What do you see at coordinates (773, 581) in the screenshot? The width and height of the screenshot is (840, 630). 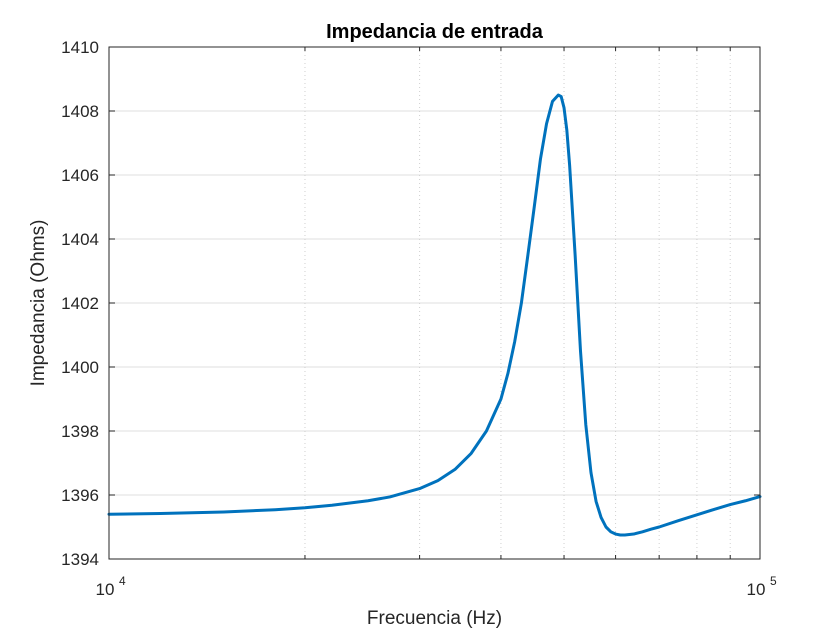 I see `x-tick-label-exponent: 5` at bounding box center [773, 581].